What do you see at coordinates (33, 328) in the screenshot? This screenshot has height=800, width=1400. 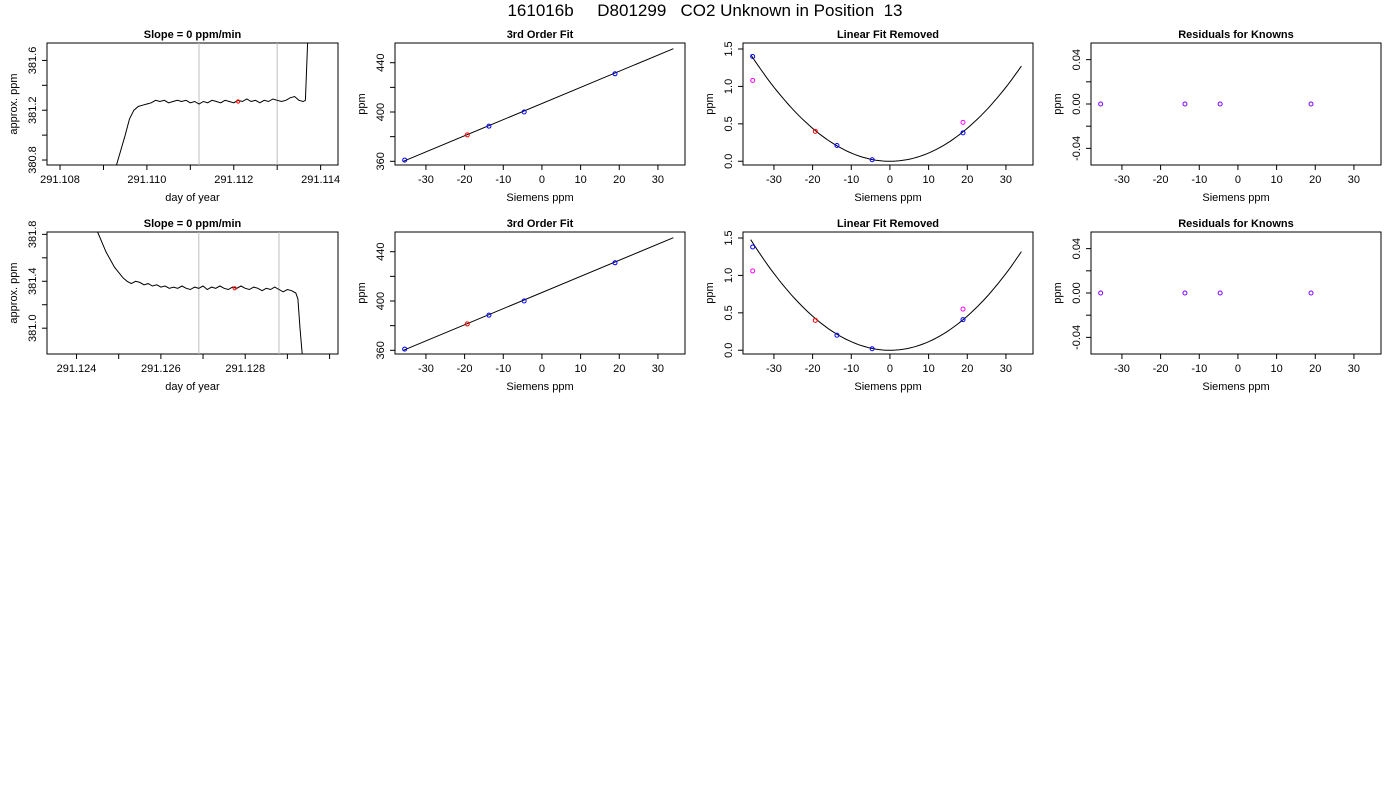 I see `y-tick-label: 381.0` at bounding box center [33, 328].